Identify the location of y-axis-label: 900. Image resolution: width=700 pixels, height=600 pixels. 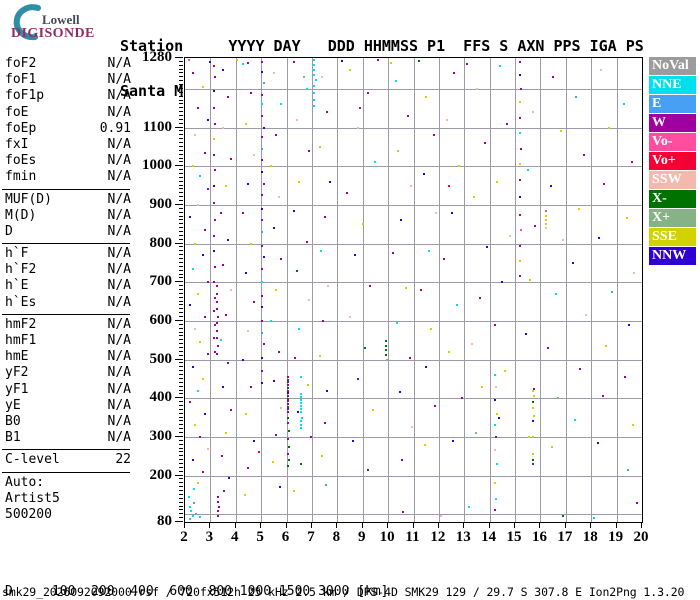
(161, 203).